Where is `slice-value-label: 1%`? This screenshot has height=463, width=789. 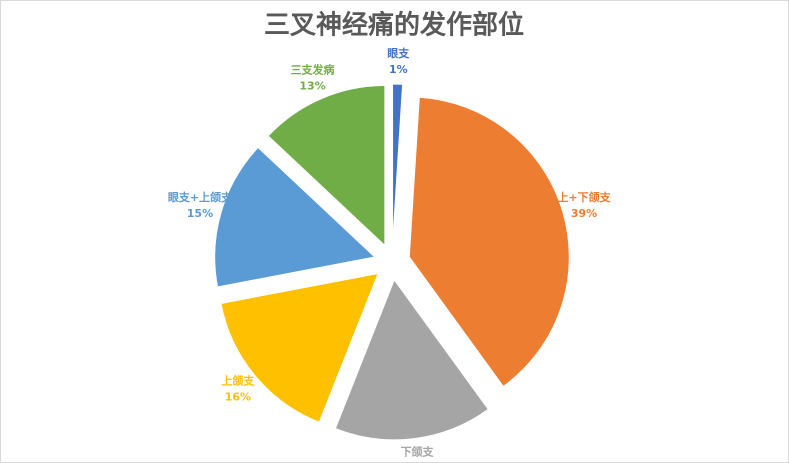
slice-value-label: 1% is located at coordinates (398, 69).